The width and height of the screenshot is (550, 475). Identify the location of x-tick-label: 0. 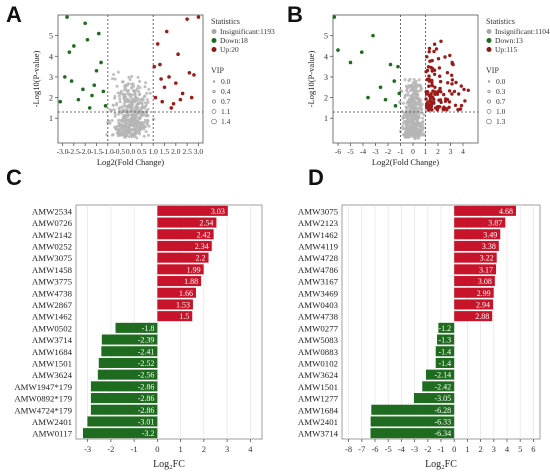
(413, 151).